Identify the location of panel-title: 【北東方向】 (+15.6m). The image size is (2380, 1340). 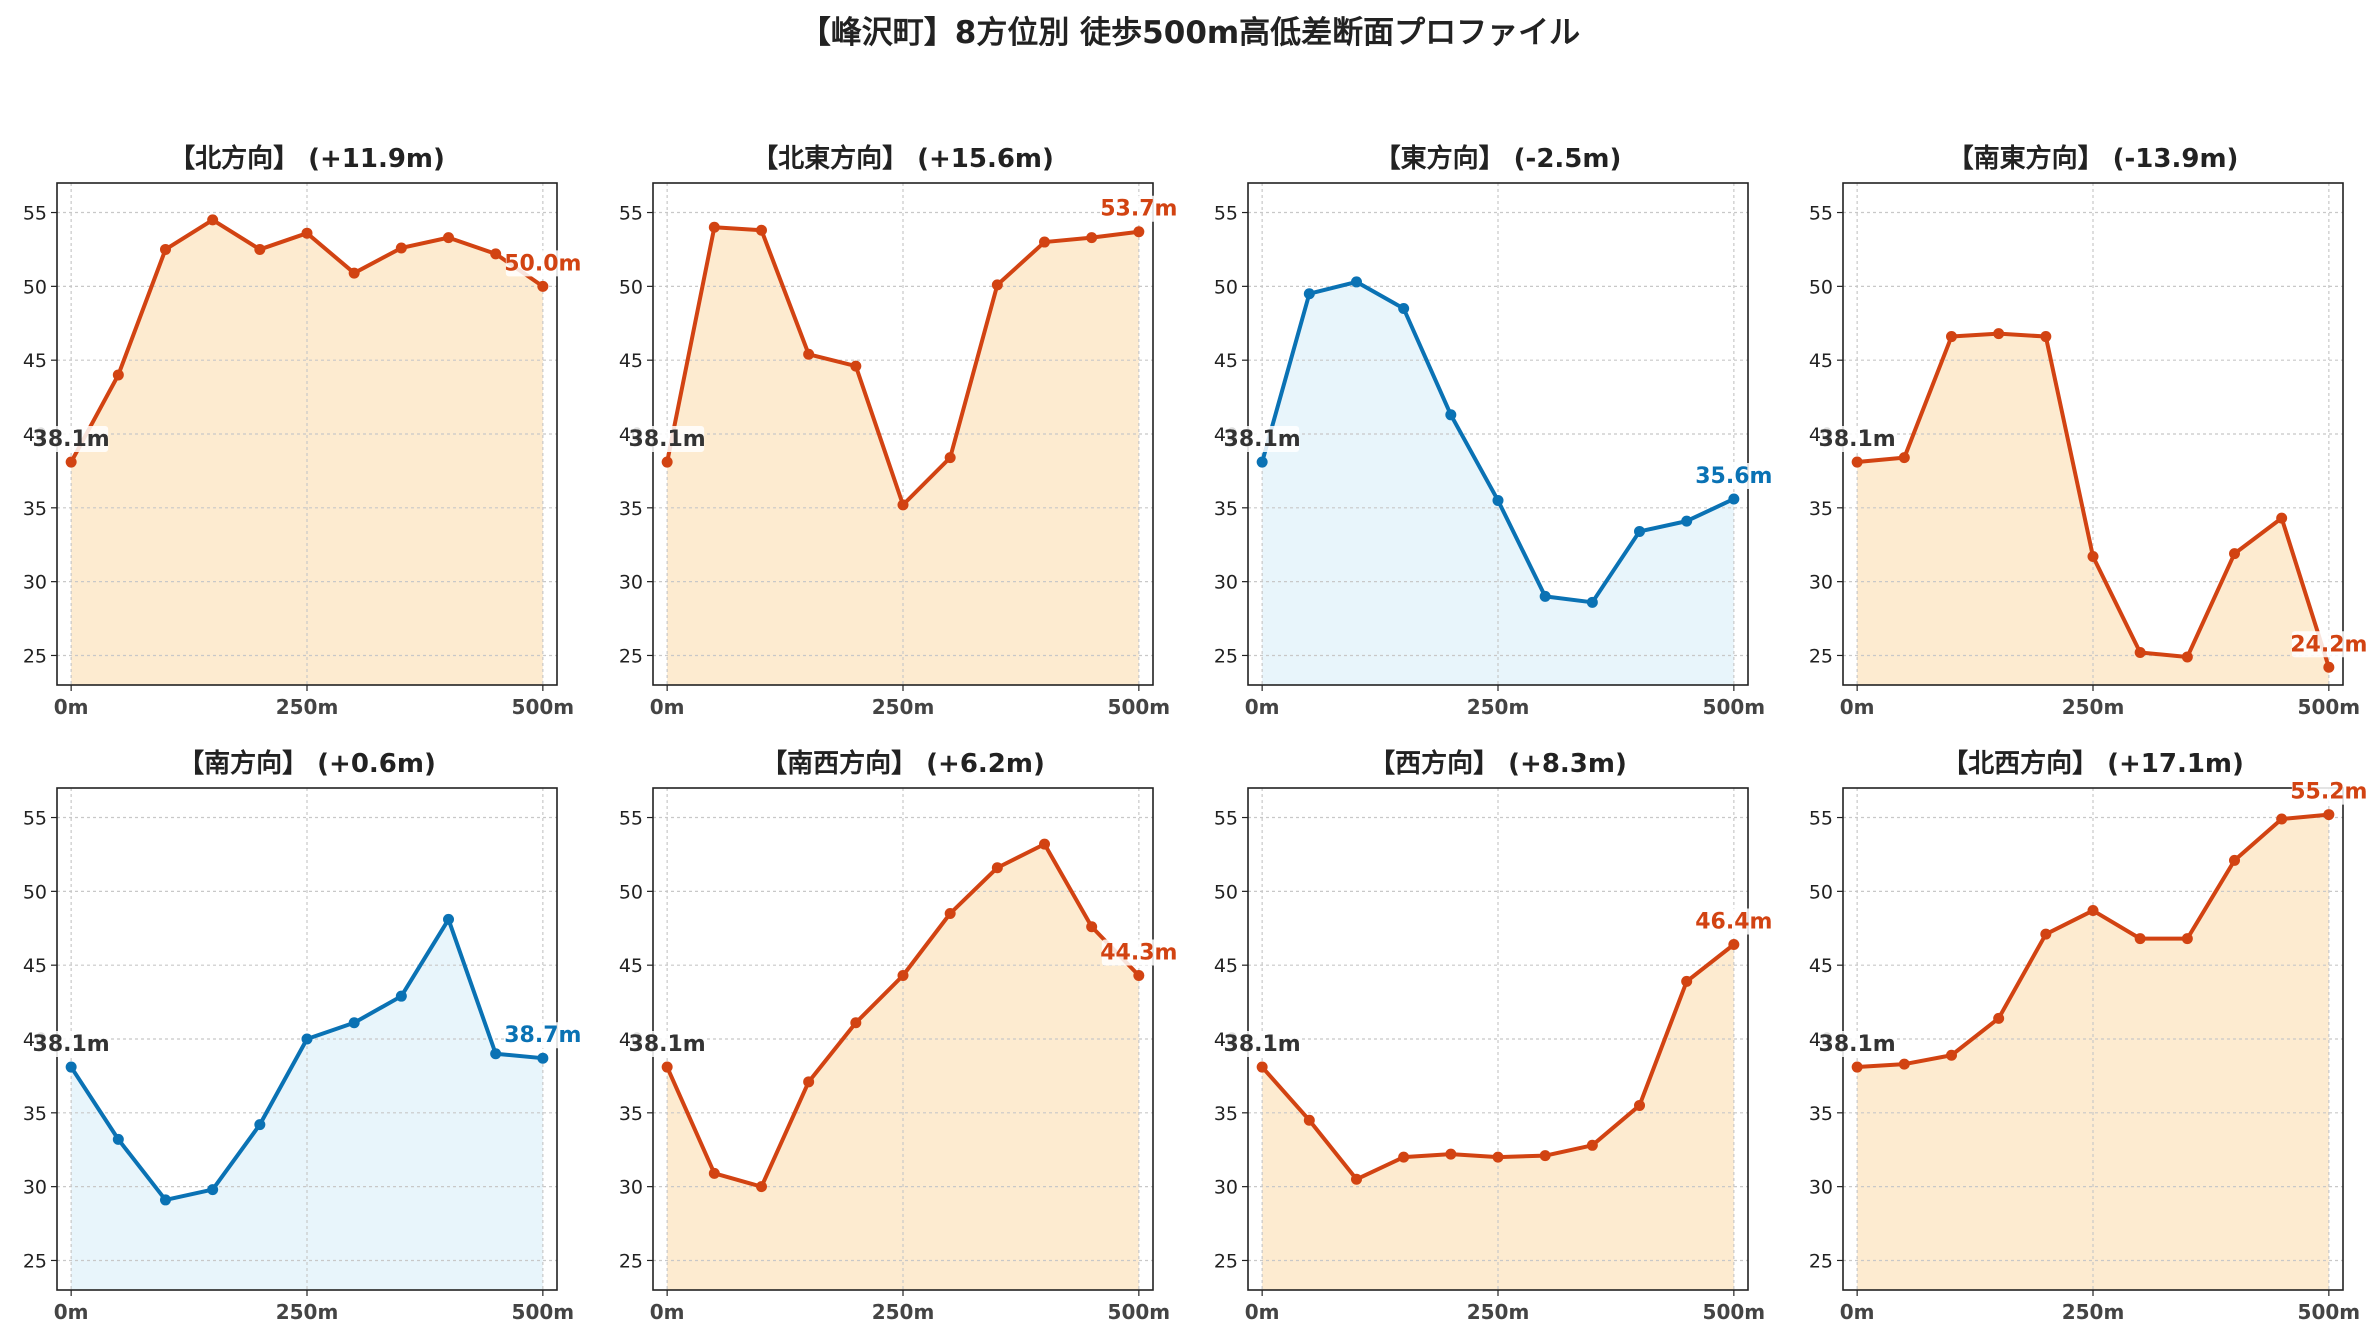
(903, 158).